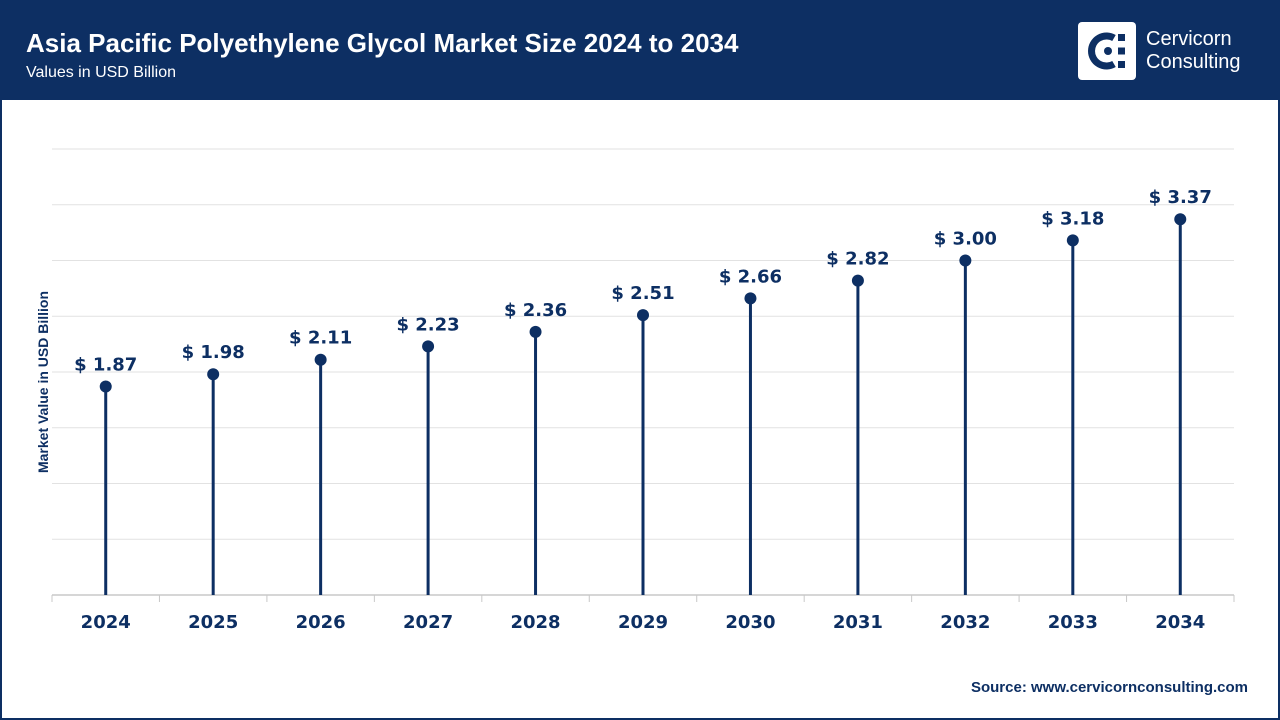  What do you see at coordinates (428, 346) in the screenshot?
I see `point-2027` at bounding box center [428, 346].